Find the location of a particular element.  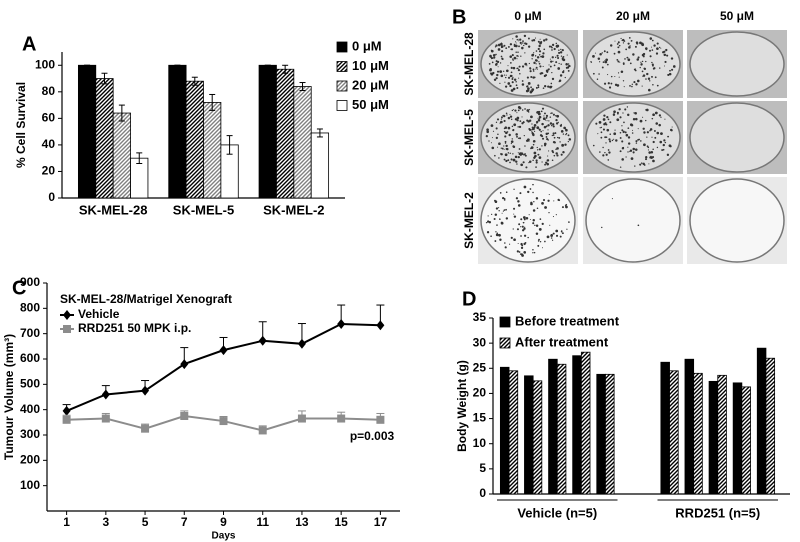

group-label: RRD251 (n=5) is located at coordinates (717, 512).